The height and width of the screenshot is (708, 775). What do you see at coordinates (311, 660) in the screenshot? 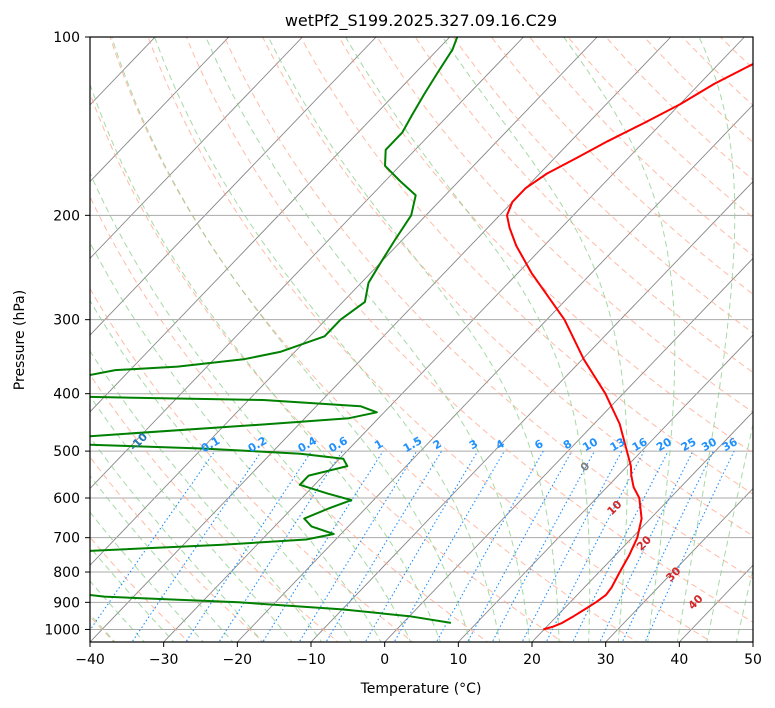
I see `x-tick-label: −10` at bounding box center [311, 660].